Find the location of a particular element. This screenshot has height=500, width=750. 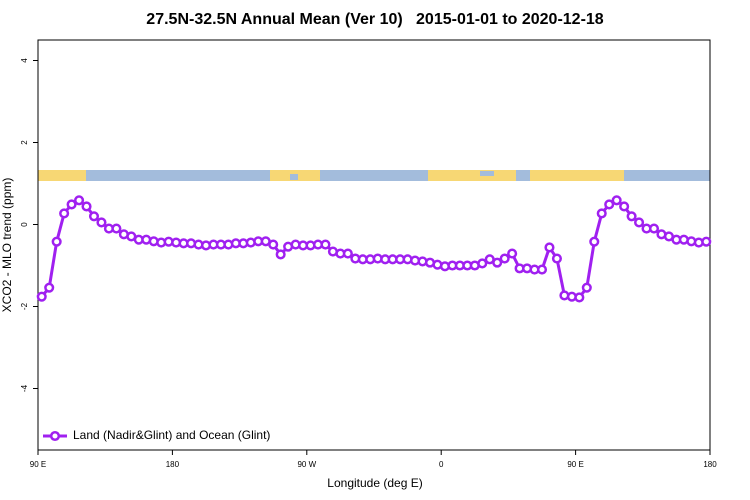

legend-label: Land (Nadir&Glint) and Ocean (Glint) is located at coordinates (171, 435).